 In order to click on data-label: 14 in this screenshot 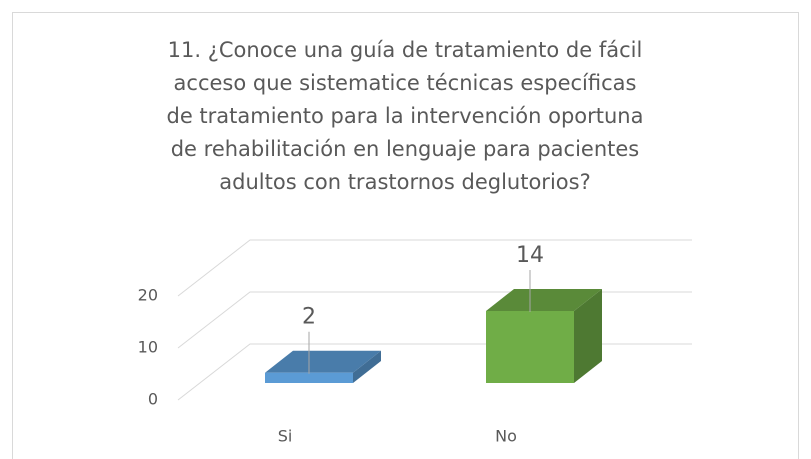, I will do `click(530, 255)`.